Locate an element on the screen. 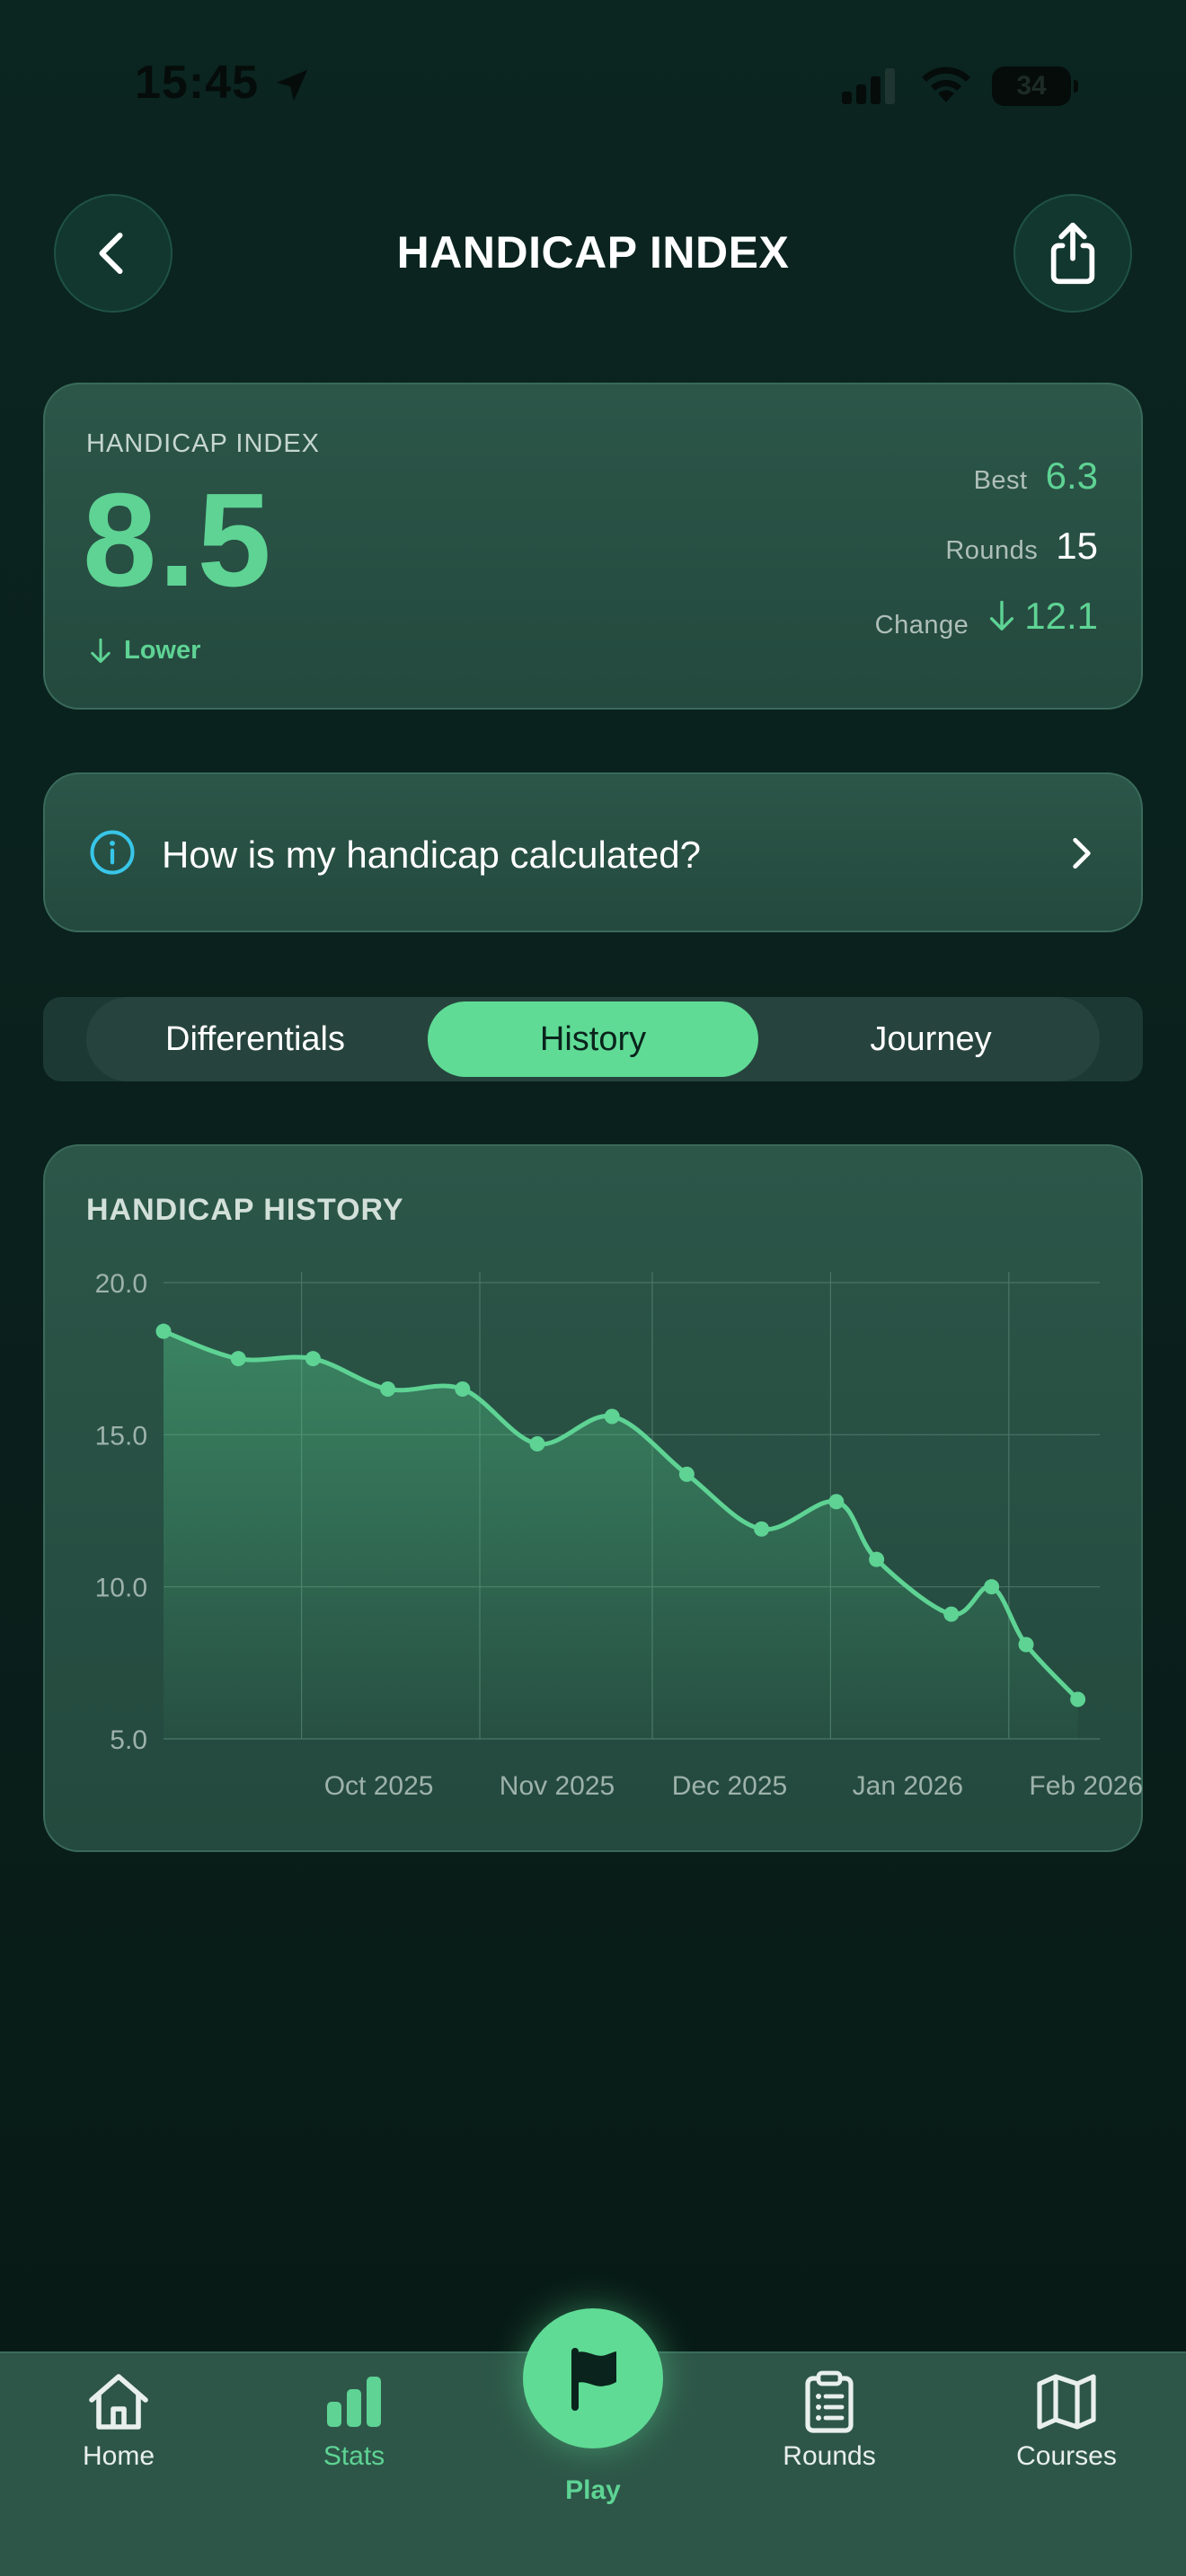 Image resolution: width=1186 pixels, height=2576 pixels. chart-area-fill is located at coordinates (621, 1535).